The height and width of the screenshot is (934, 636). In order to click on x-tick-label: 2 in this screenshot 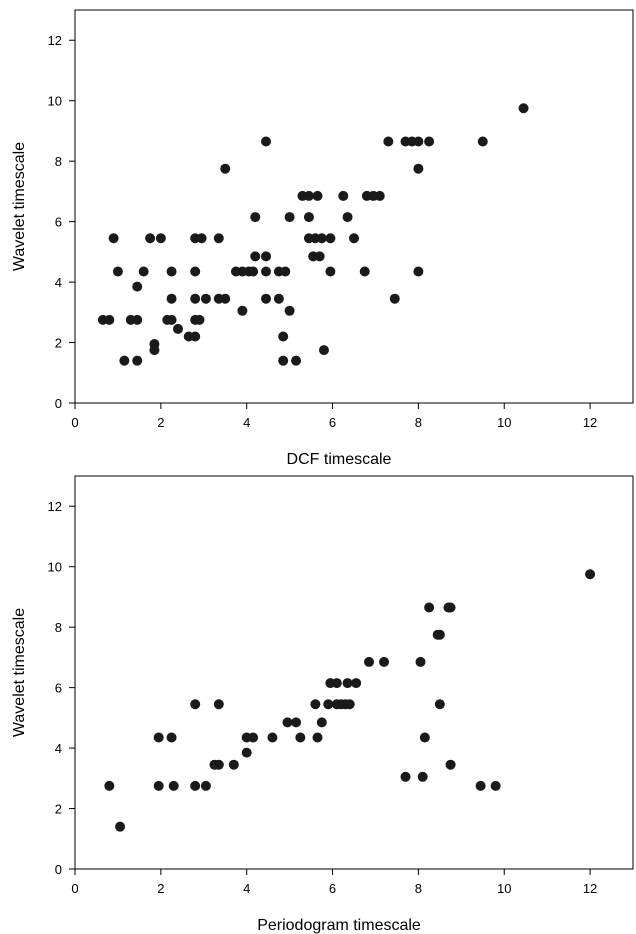, I will do `click(160, 888)`.